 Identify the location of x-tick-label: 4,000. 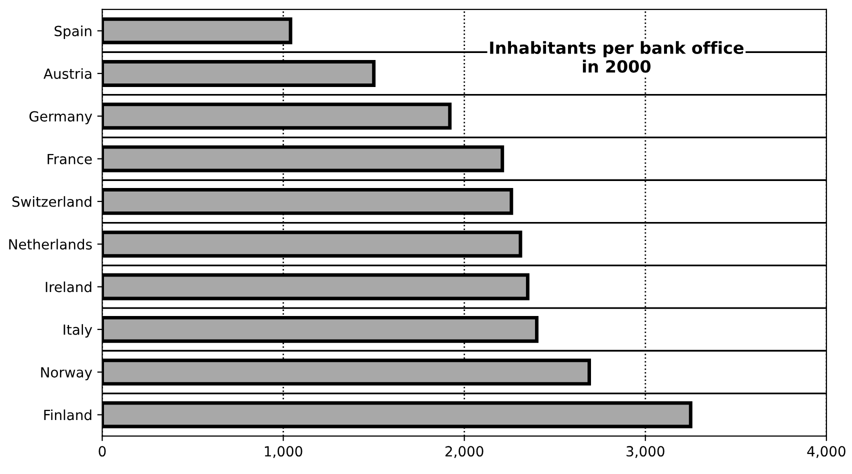
(826, 452).